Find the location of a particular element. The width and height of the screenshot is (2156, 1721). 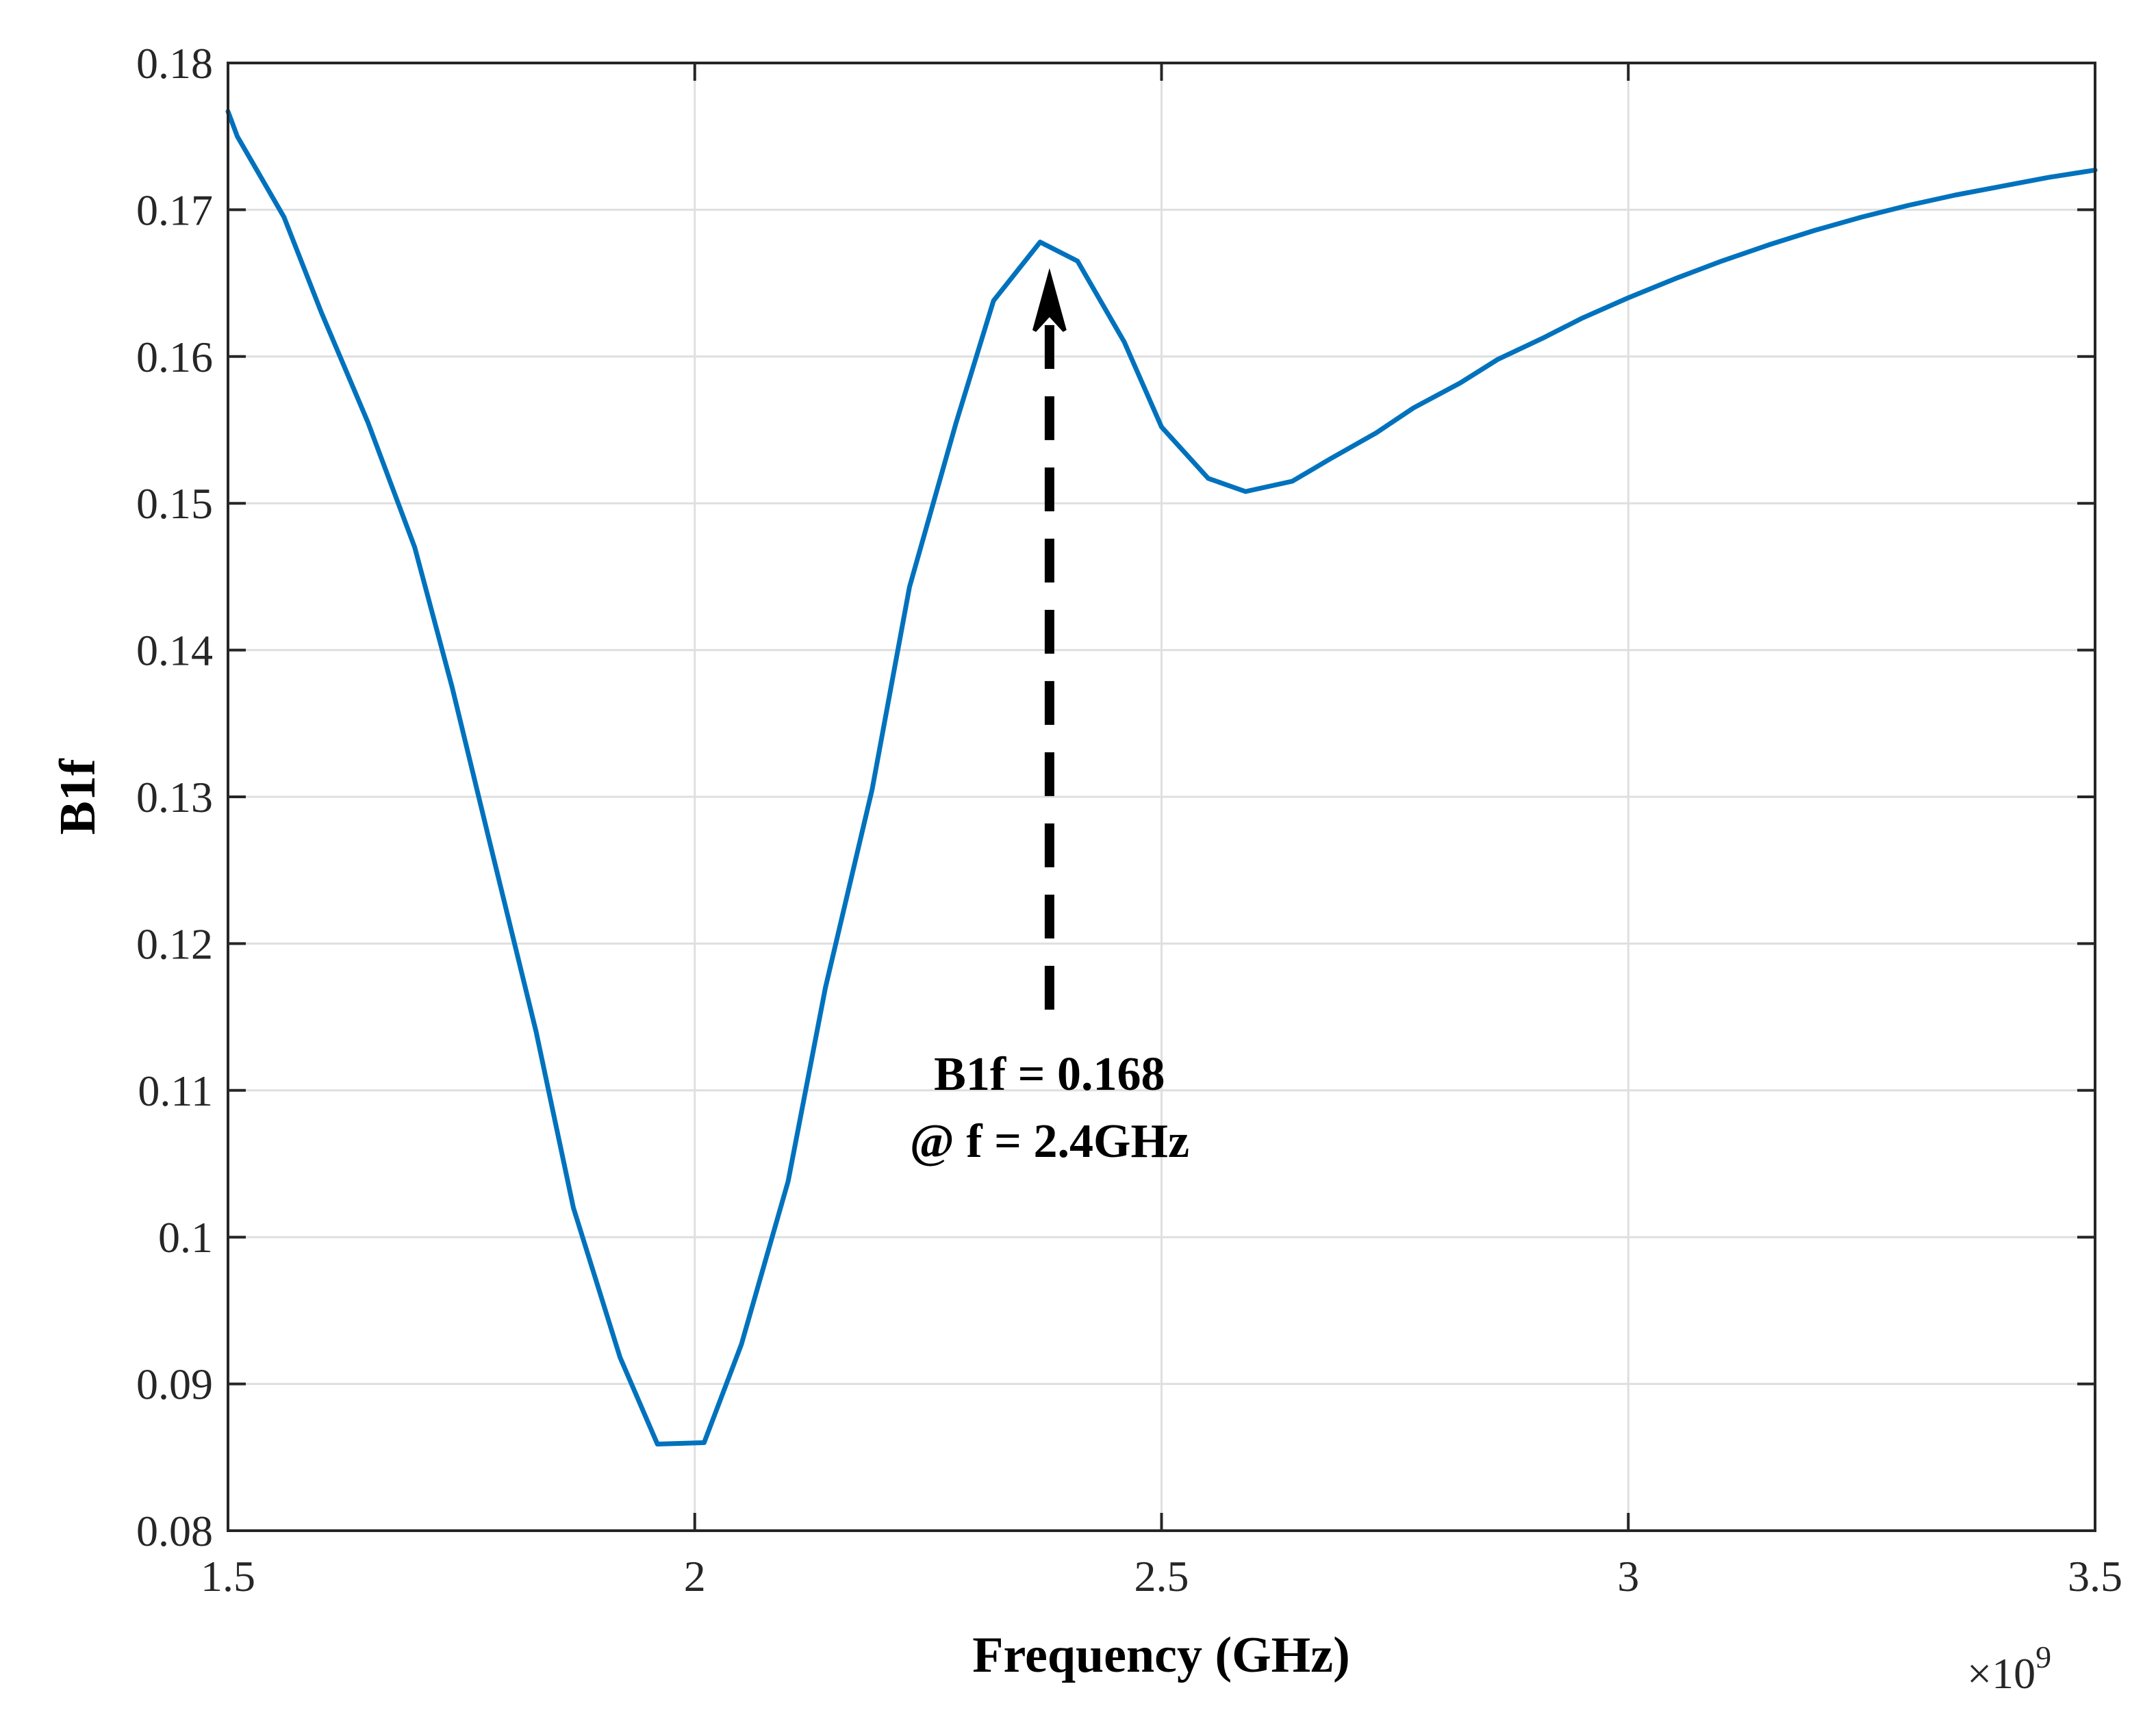

peak-annotation: B1f = 0.168 @ f = 2.4GHz is located at coordinates (1049, 718).